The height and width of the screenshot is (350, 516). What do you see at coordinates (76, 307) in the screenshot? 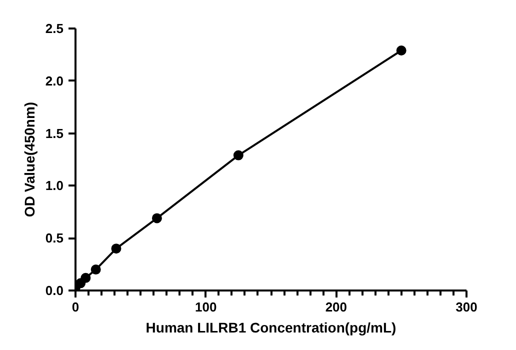
I see `x-tick-label: 0` at bounding box center [76, 307].